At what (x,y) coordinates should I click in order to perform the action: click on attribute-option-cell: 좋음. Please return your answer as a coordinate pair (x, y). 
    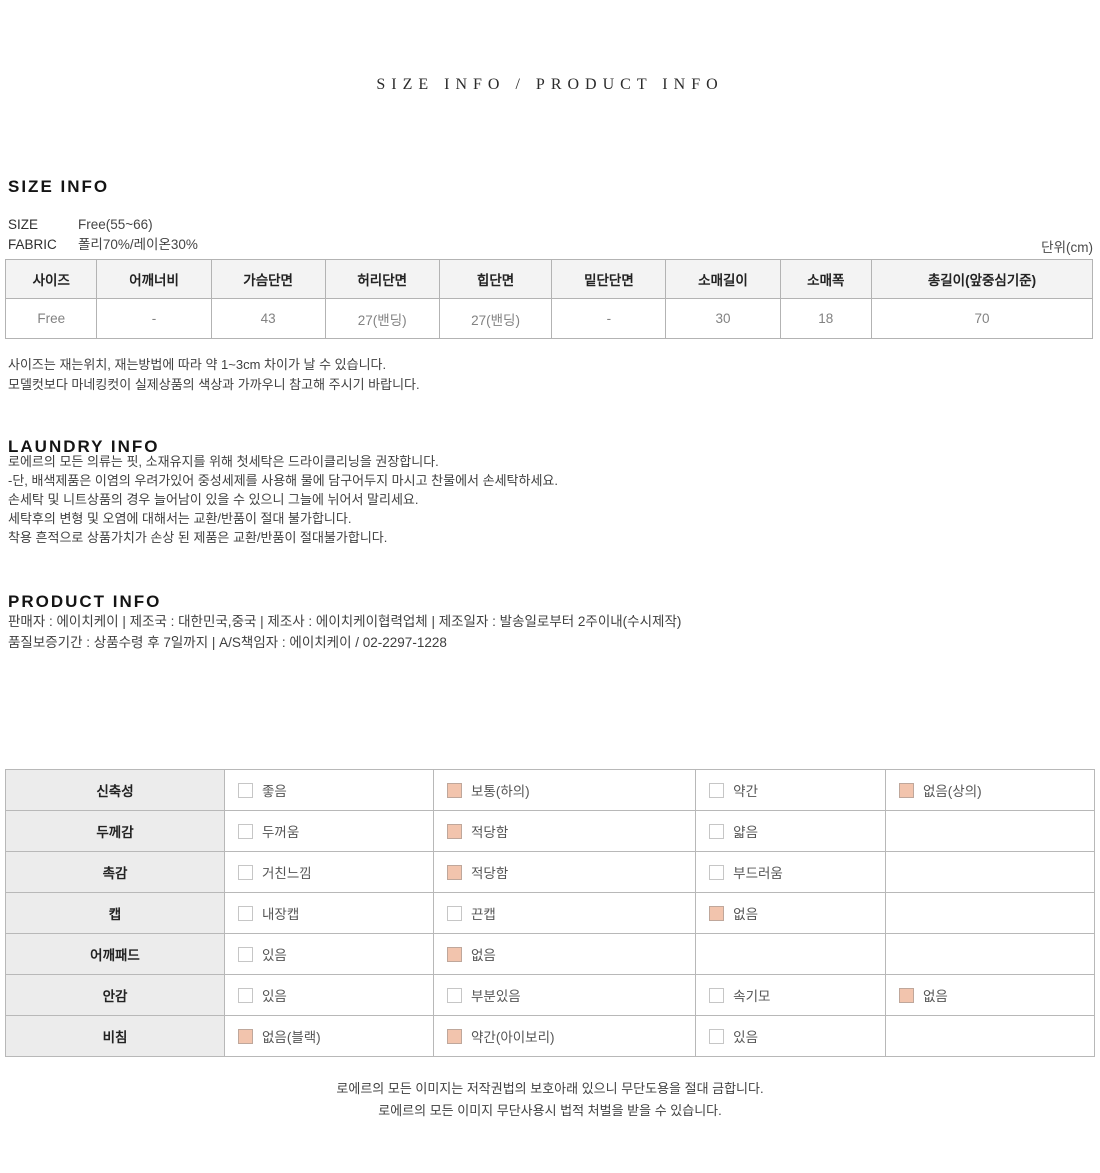
    Looking at the image, I should click on (329, 790).